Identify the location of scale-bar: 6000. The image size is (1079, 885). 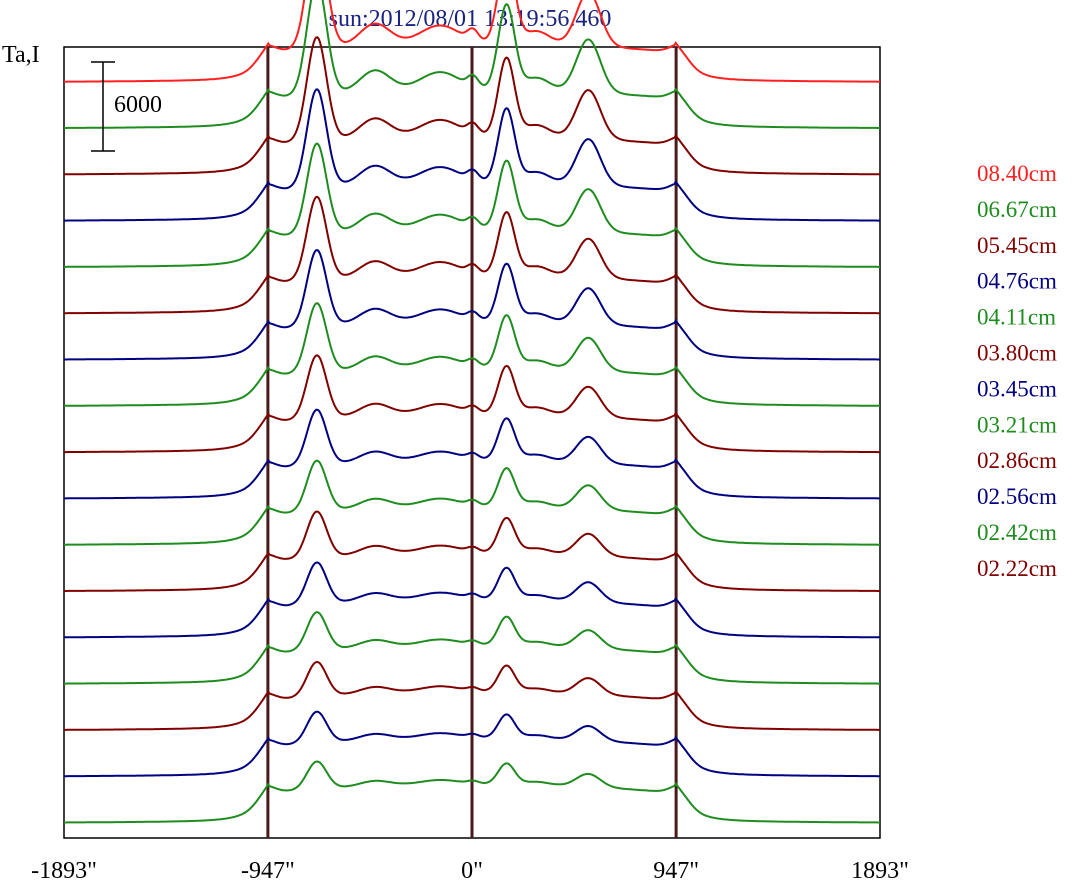
(126, 106).